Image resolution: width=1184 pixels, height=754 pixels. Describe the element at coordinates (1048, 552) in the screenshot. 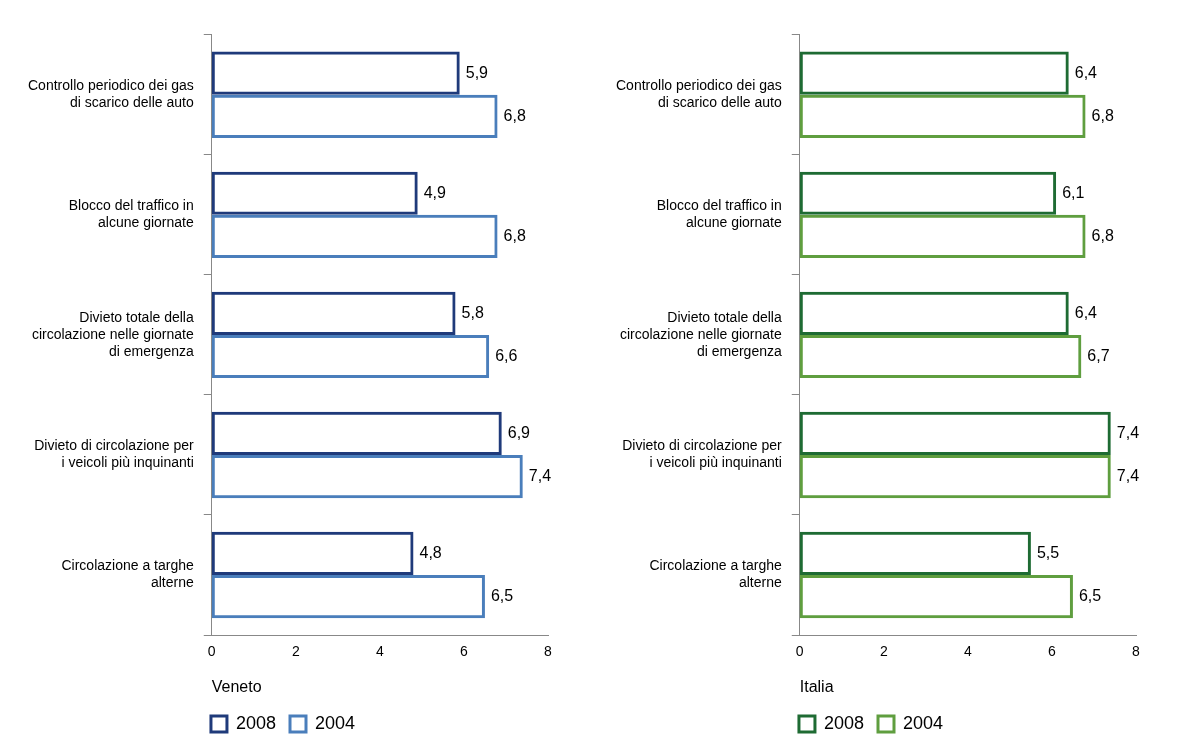

I see `data-label: 5,5` at that location.